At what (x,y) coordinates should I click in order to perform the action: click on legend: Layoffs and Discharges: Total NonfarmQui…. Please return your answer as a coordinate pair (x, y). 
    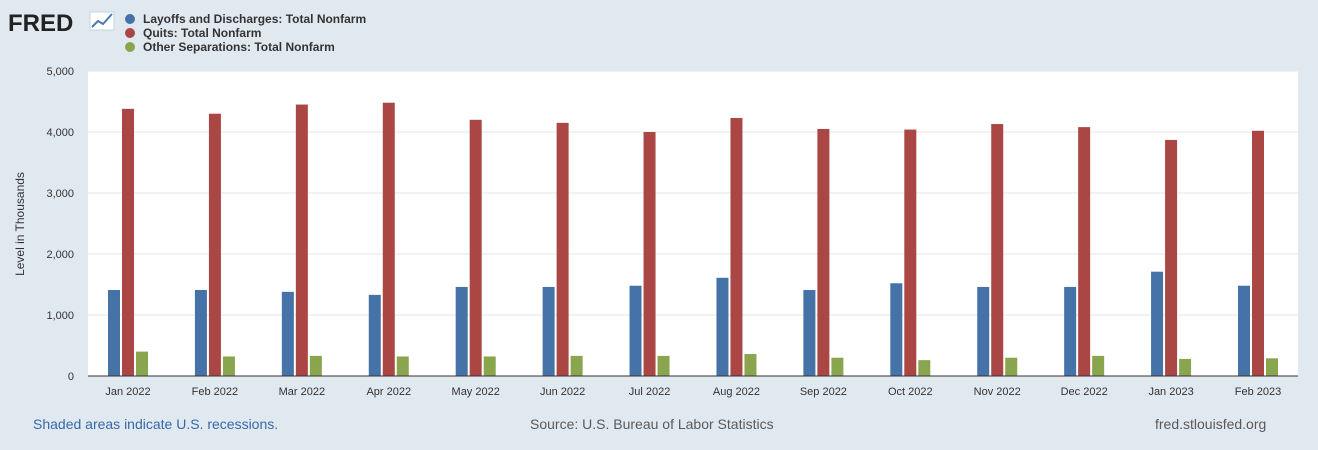
    Looking at the image, I should click on (245, 33).